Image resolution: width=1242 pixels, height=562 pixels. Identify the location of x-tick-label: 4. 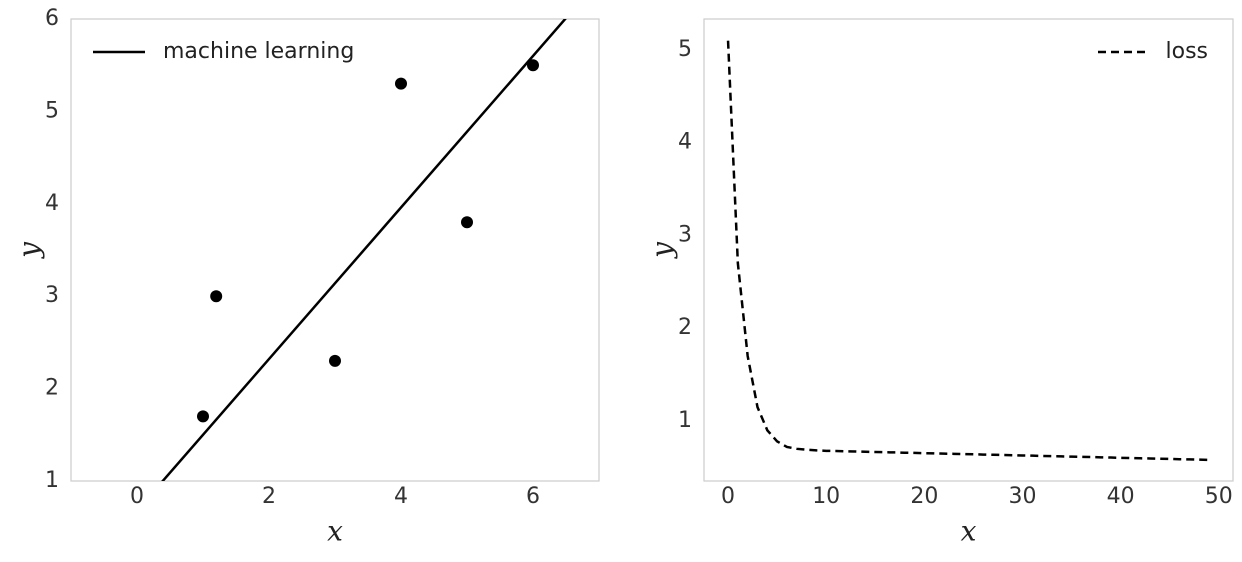
(401, 496).